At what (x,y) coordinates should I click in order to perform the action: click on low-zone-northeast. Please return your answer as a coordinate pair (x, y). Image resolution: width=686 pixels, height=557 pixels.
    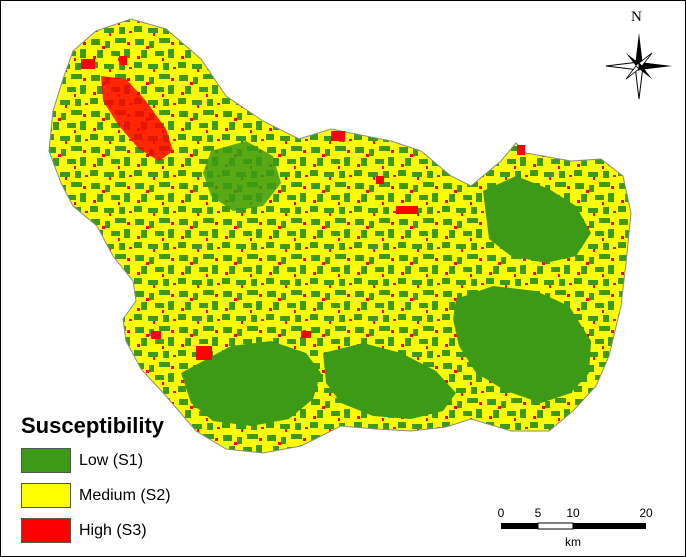
    Looking at the image, I should click on (537, 219).